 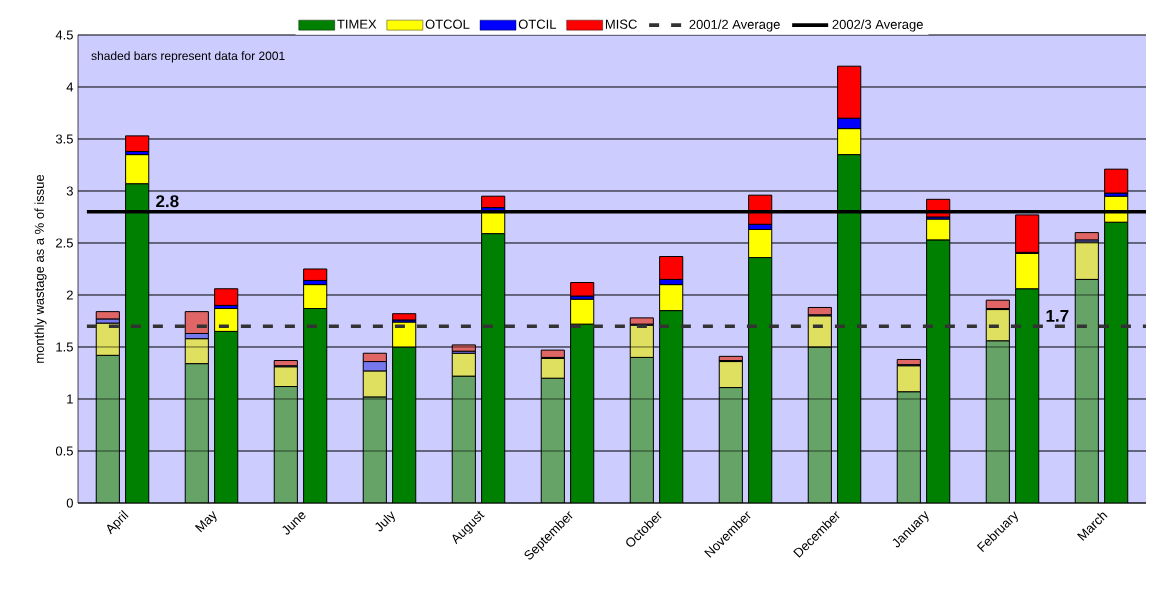 What do you see at coordinates (734, 25) in the screenshot?
I see `legend-label: 2001/2 Average` at bounding box center [734, 25].